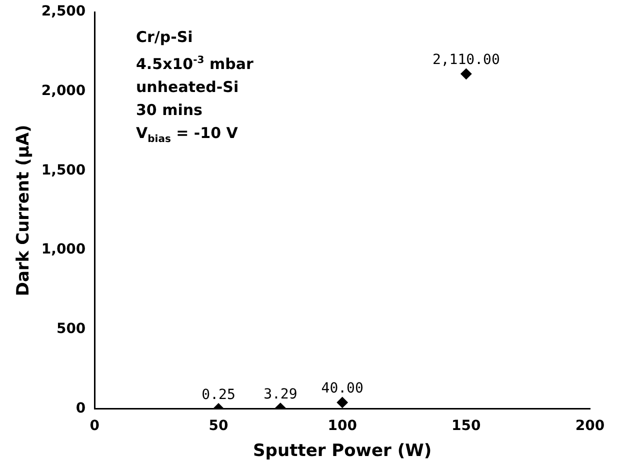 This screenshot has height=470, width=630. What do you see at coordinates (95, 426) in the screenshot?
I see `x-tick-label: 0` at bounding box center [95, 426].